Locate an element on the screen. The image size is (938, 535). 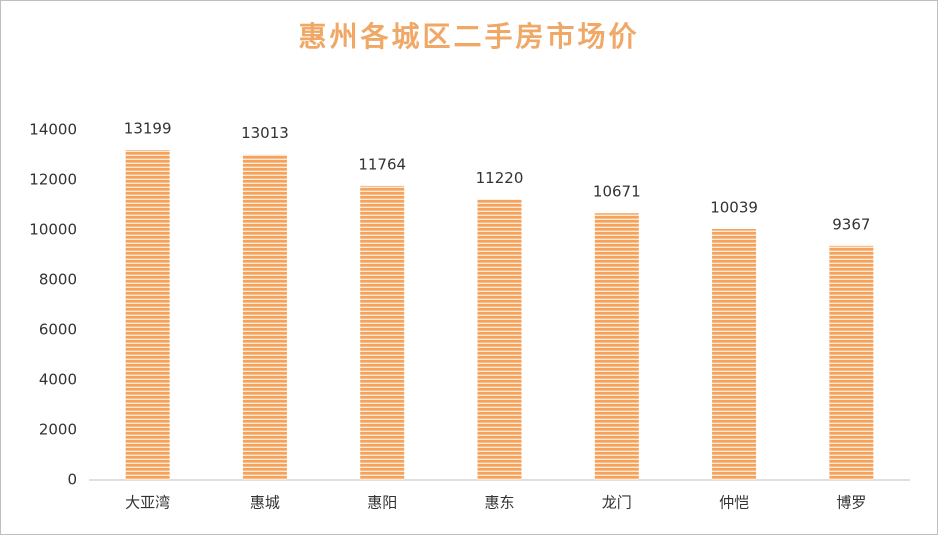
value-label: 13199 is located at coordinates (148, 129).